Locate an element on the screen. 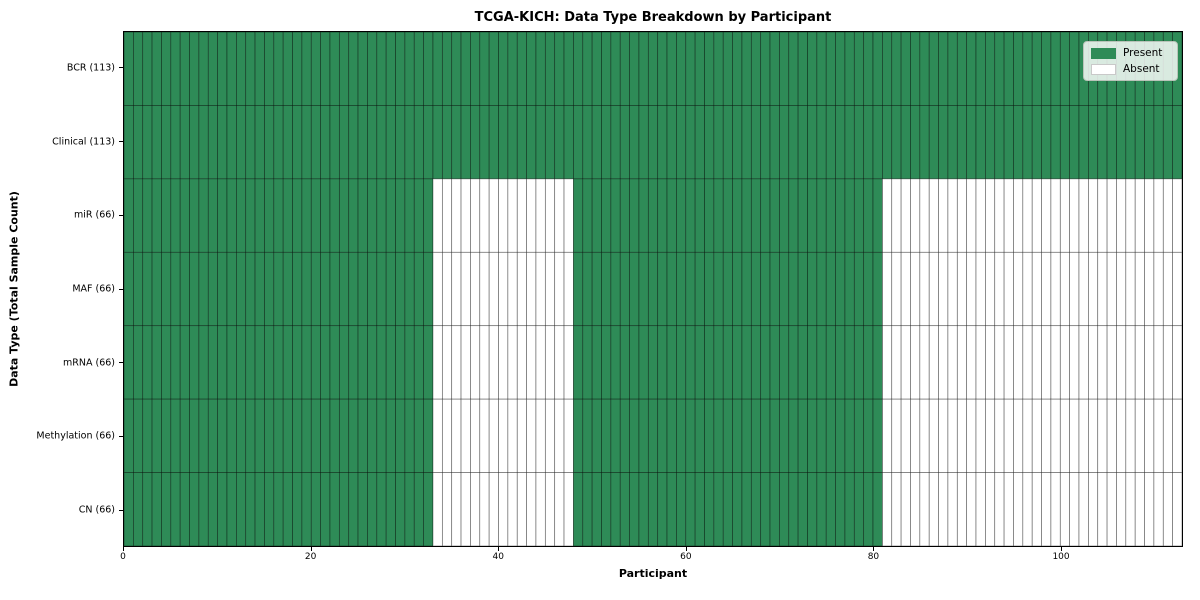 This screenshot has width=1200, height=600. y-tick-label: miR (66) is located at coordinates (94, 215).